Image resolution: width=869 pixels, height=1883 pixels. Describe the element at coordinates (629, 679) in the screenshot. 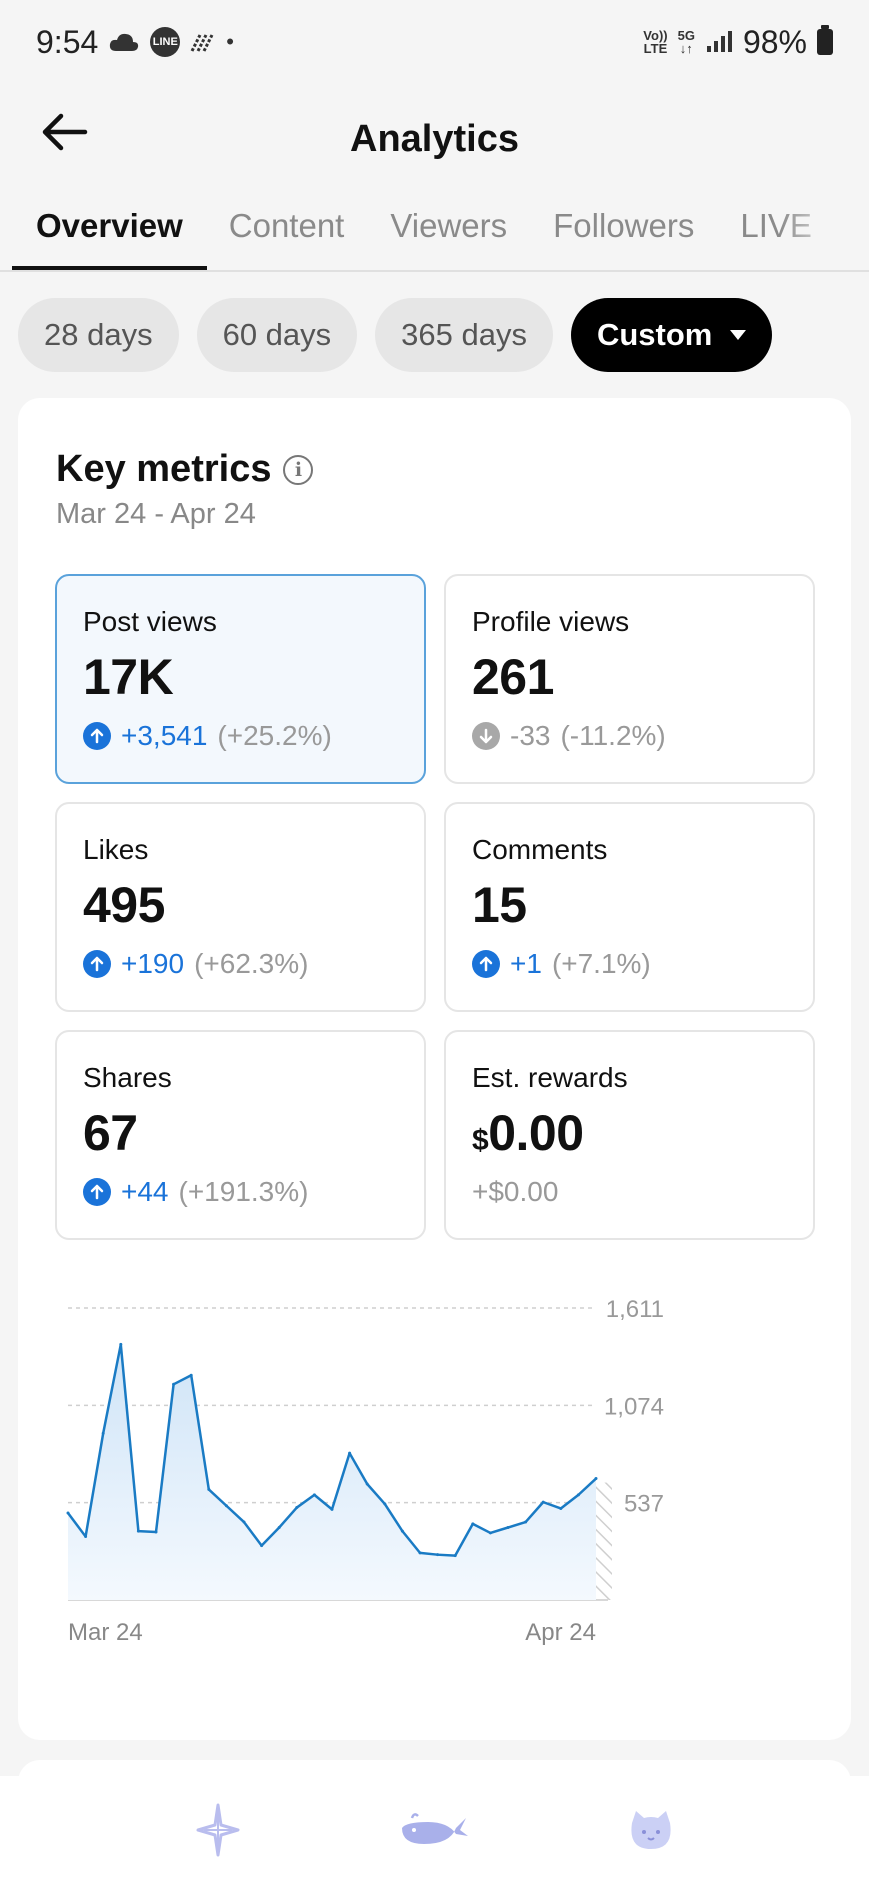

I see `metric-profile-views: Profile views 261 -33 (-11.2%)` at that location.